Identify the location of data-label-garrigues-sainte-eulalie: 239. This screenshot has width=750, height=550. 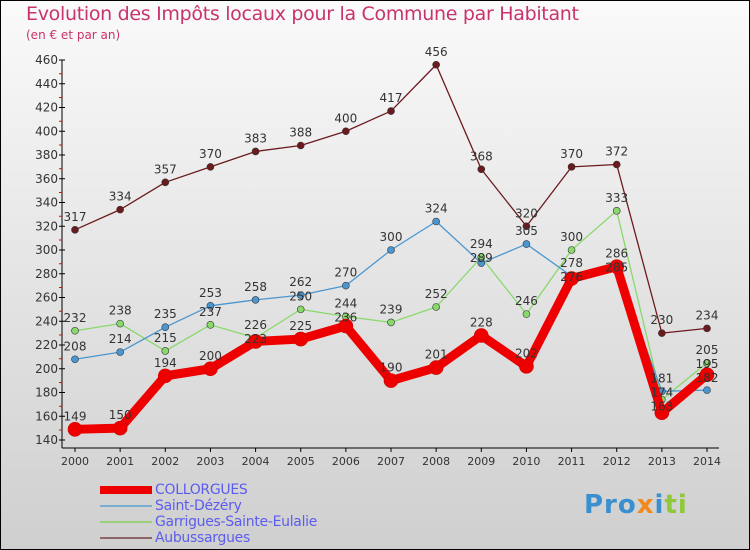
(391, 309).